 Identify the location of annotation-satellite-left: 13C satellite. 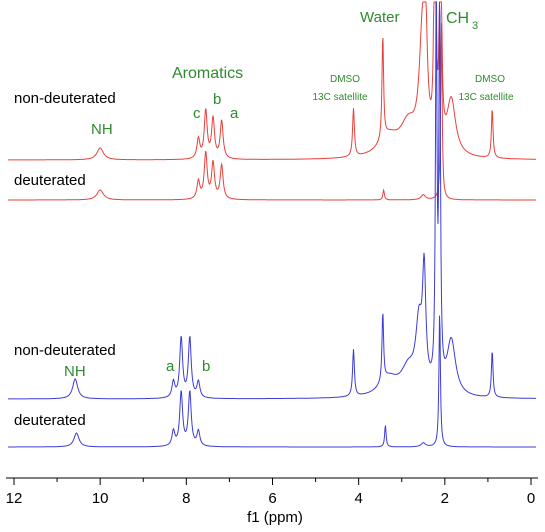
(339, 97).